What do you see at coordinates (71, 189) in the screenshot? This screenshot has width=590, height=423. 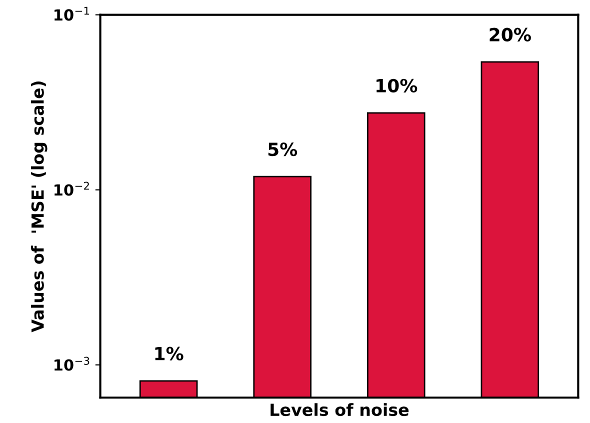 I see `y-tick-label: 10$^{−2}$` at bounding box center [71, 189].